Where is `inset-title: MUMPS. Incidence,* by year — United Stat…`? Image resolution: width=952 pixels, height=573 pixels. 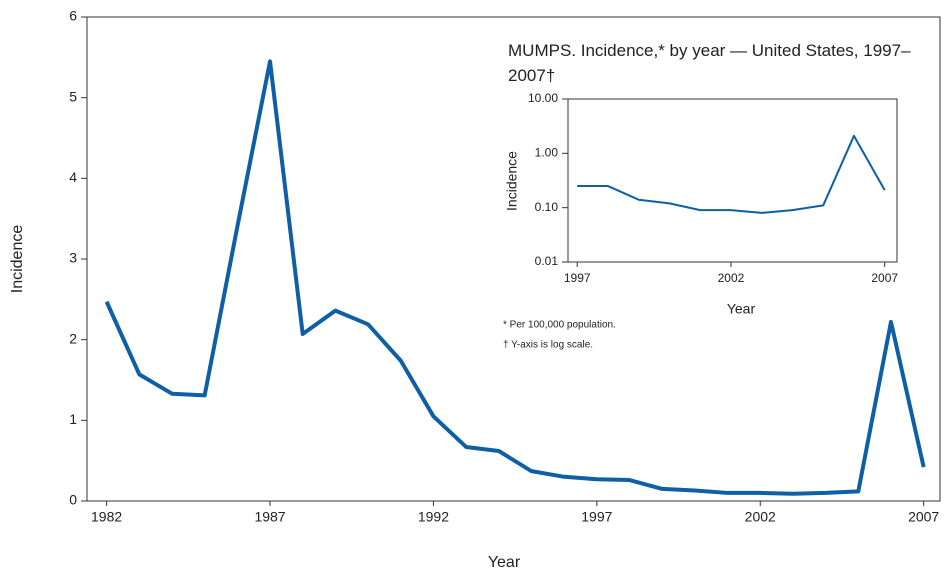 inset-title: MUMPS. Incidence,* by year — United Stat… is located at coordinates (709, 63).